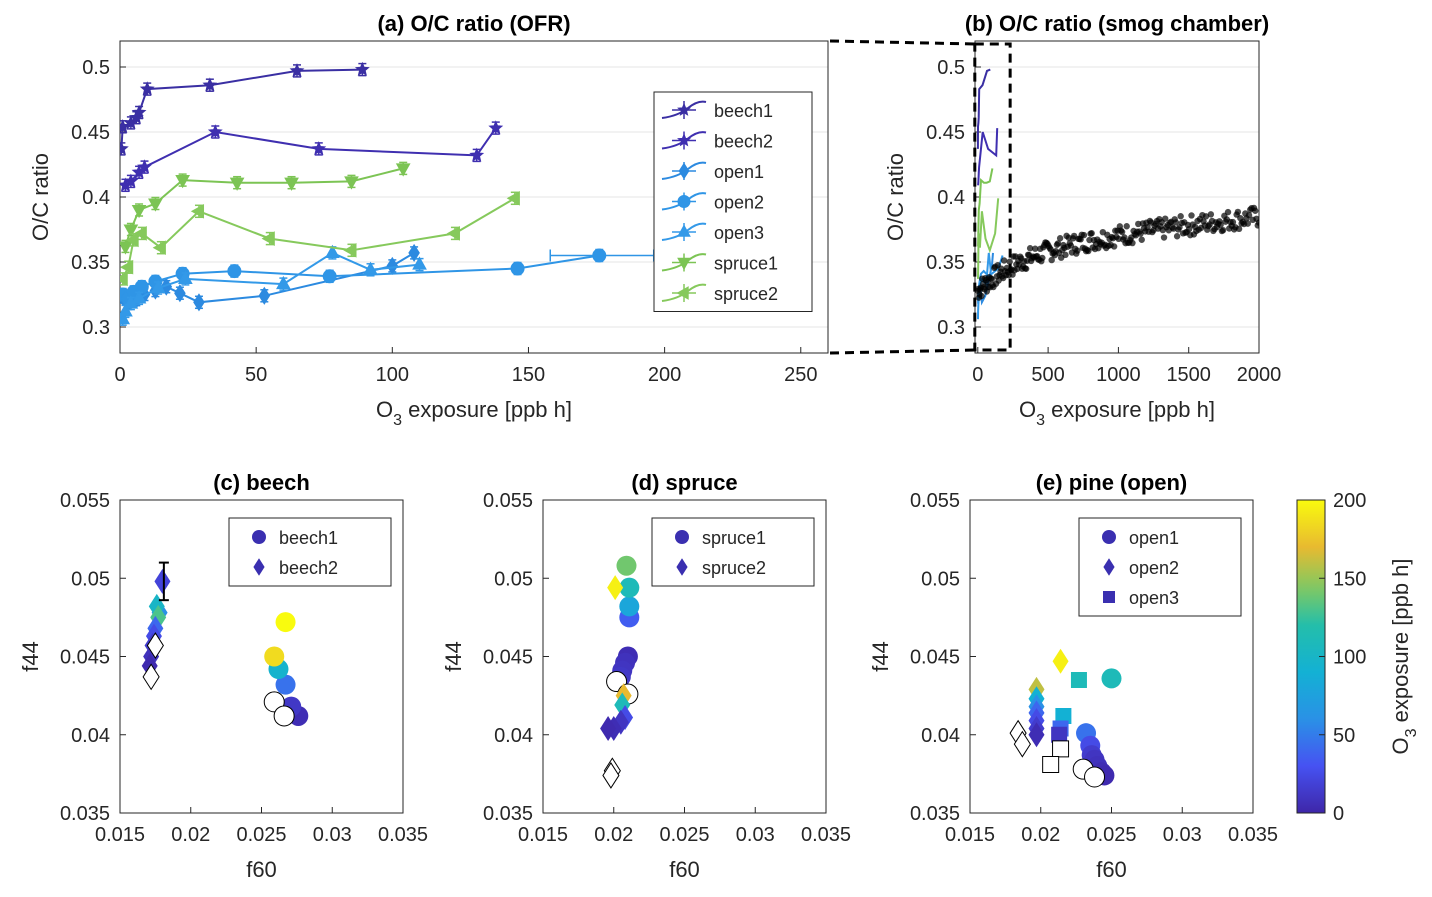  I want to click on series-beech2, so click(312, 156).